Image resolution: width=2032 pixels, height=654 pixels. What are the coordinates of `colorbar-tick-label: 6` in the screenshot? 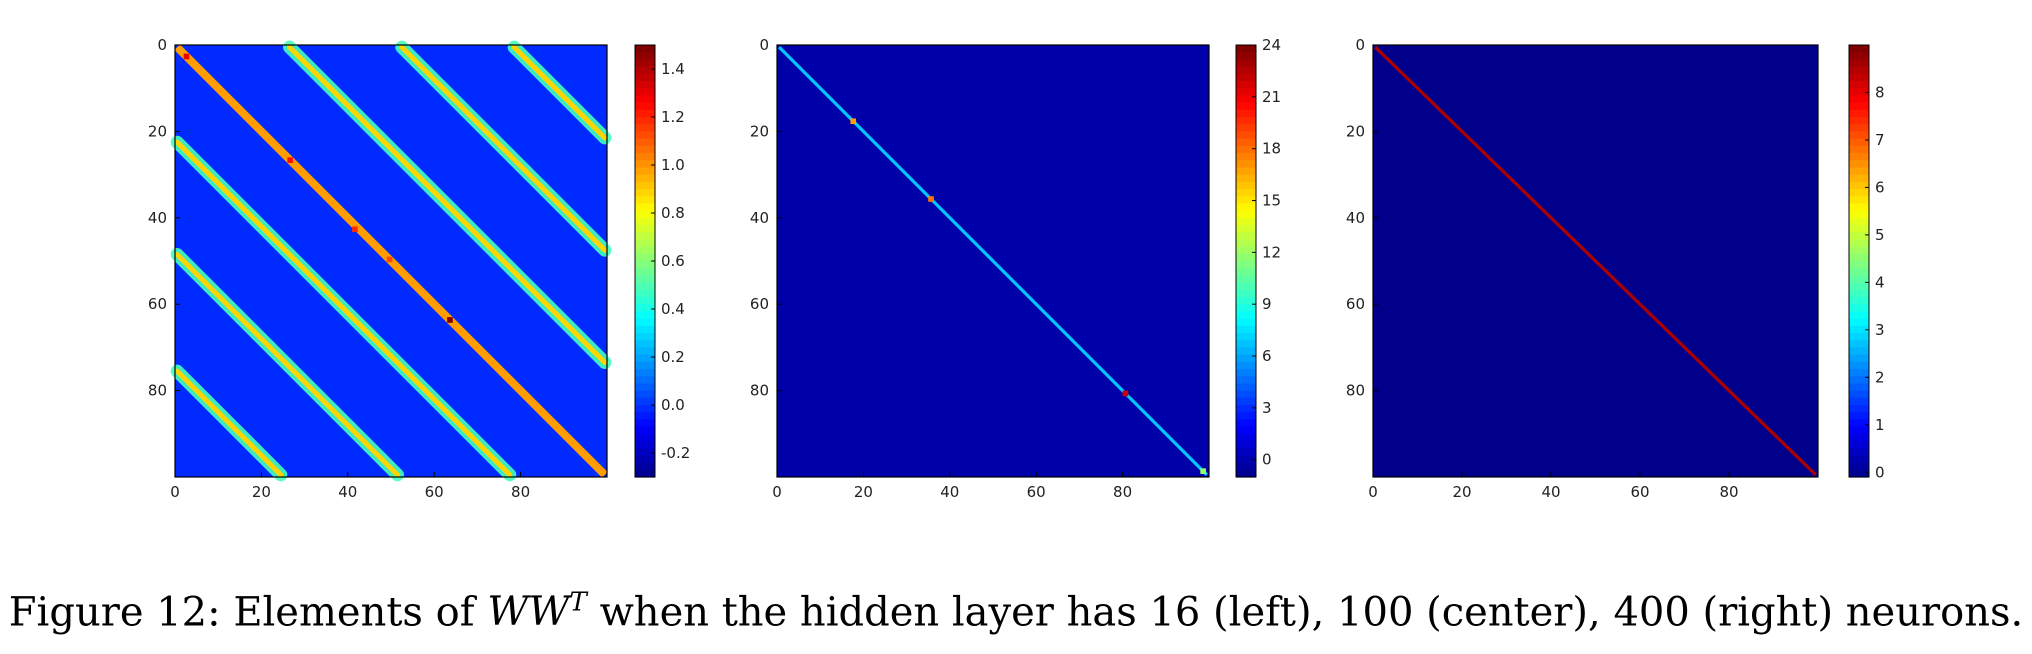 It's located at (1267, 356).